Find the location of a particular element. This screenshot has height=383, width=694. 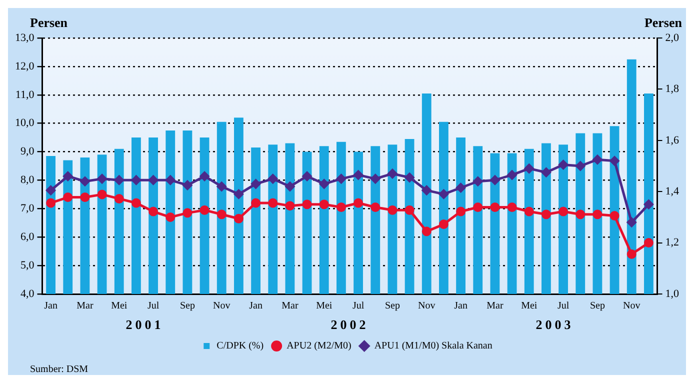

text: 2003 is located at coordinates (555, 324).